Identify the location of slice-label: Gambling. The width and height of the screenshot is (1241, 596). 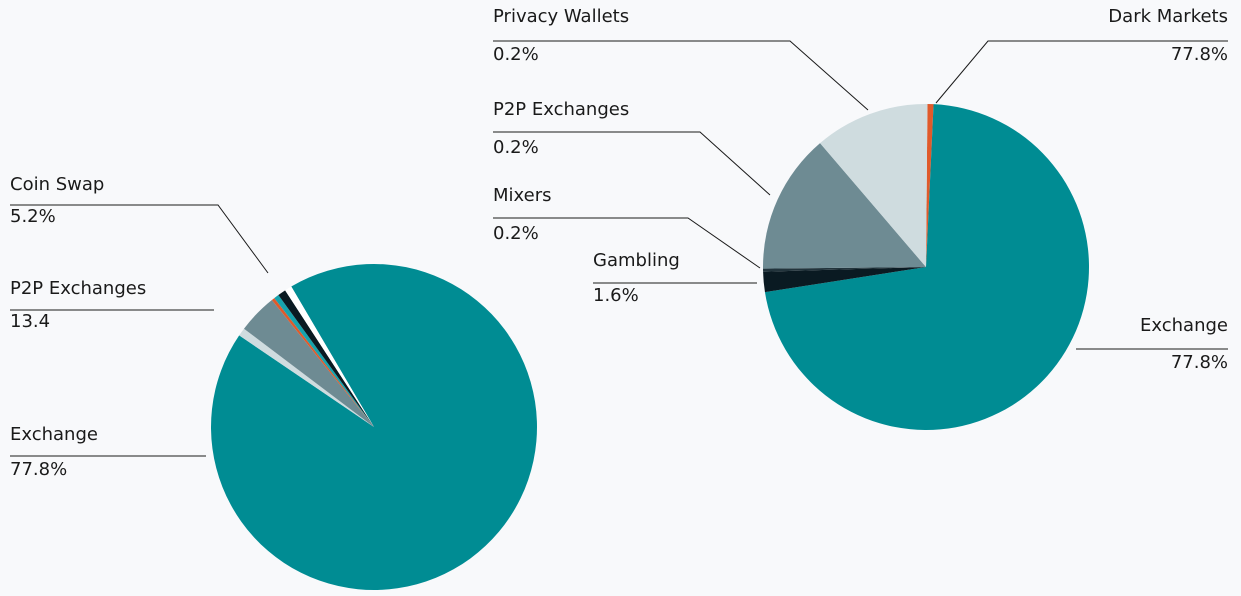
(636, 260).